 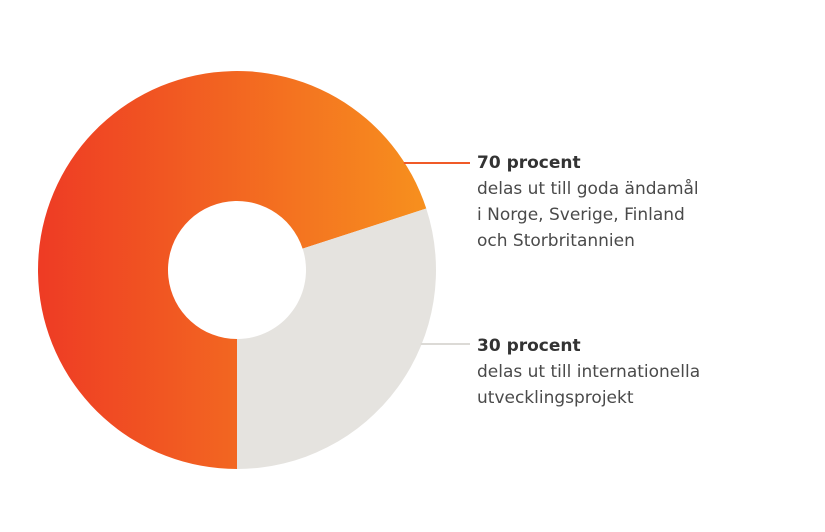 I want to click on slice-desc-30-line-1: delas ut till internationella, so click(x=589, y=372).